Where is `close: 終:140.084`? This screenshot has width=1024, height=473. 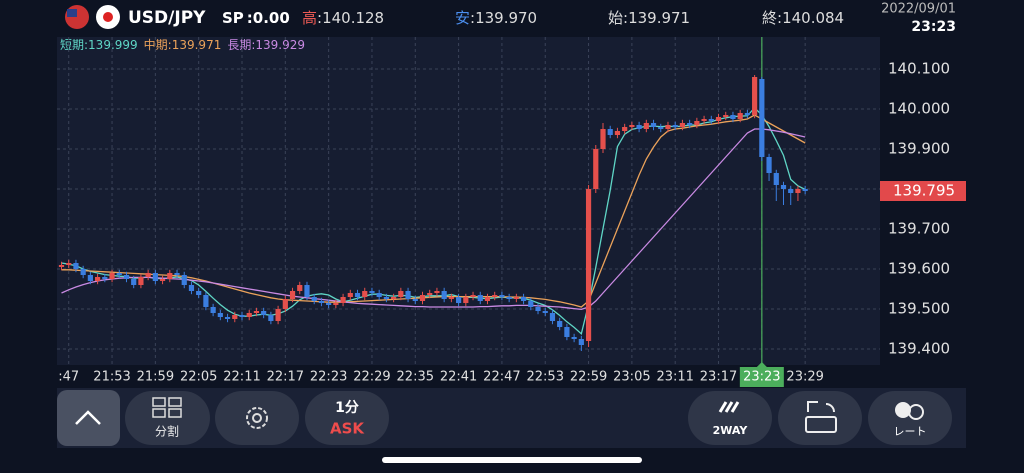 close: 終:140.084 is located at coordinates (803, 18).